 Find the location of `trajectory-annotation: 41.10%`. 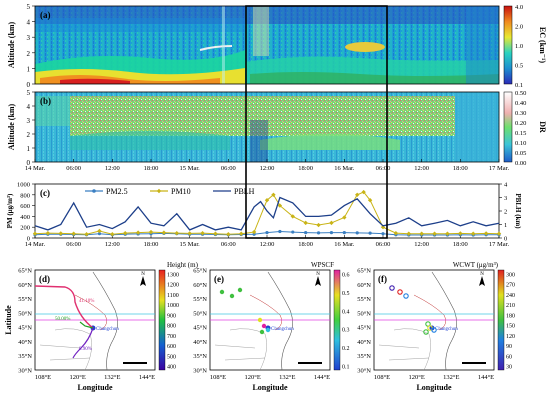

trajectory-annotation: 41.10% is located at coordinates (86, 301).